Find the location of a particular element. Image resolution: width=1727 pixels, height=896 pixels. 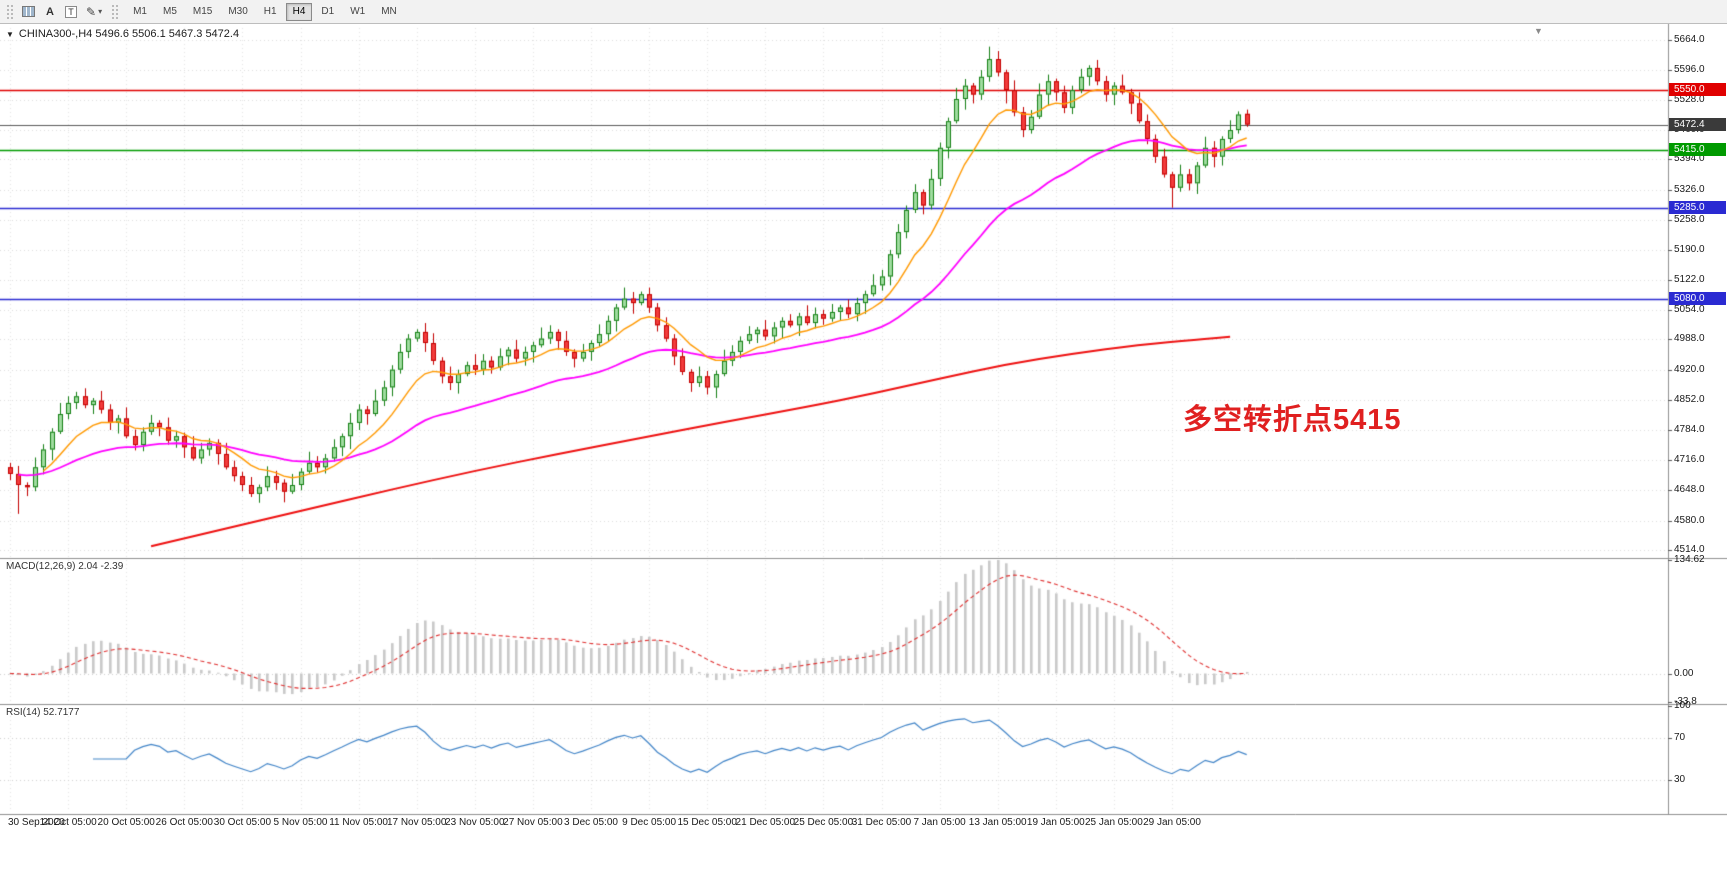

price-axis-tick: 5190.0 is located at coordinates (1689, 249).